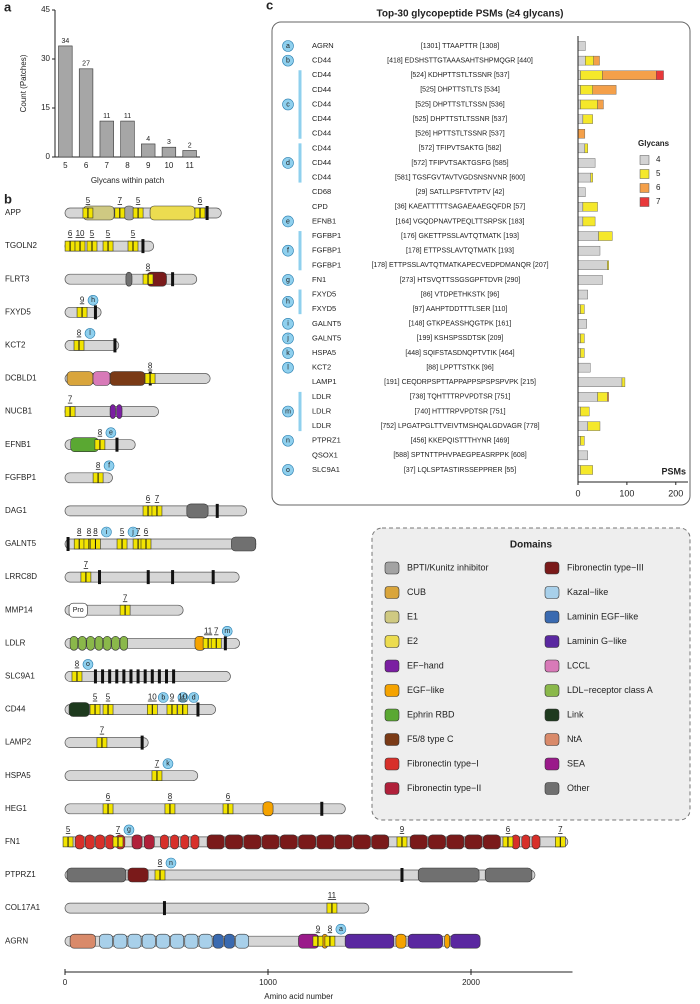  What do you see at coordinates (21, 477) in the screenshot?
I see `protein-name: FGFBP1` at bounding box center [21, 477].